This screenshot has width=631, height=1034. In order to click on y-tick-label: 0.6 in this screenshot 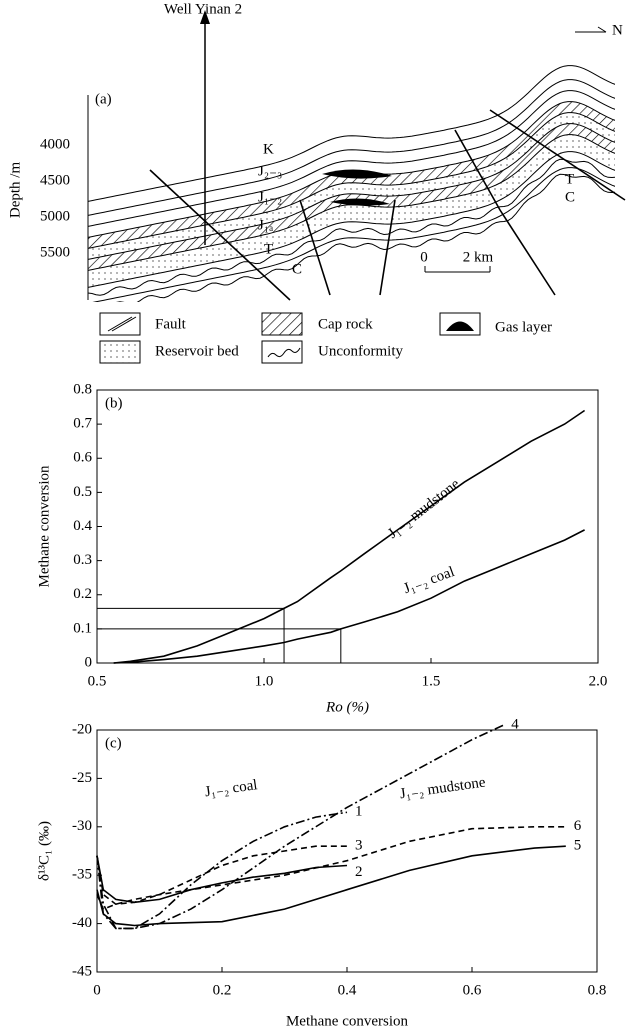, I will do `click(82, 458)`.